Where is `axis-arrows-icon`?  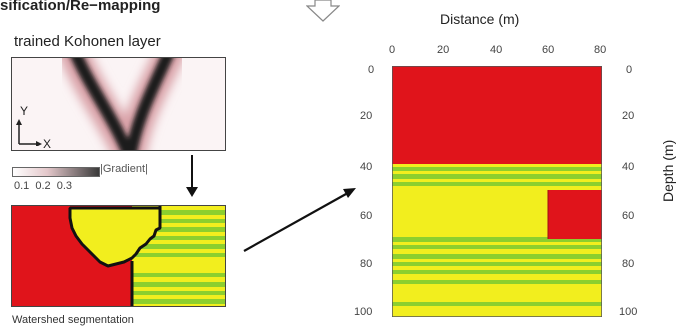
axis-arrows-icon is located at coordinates (29, 132).